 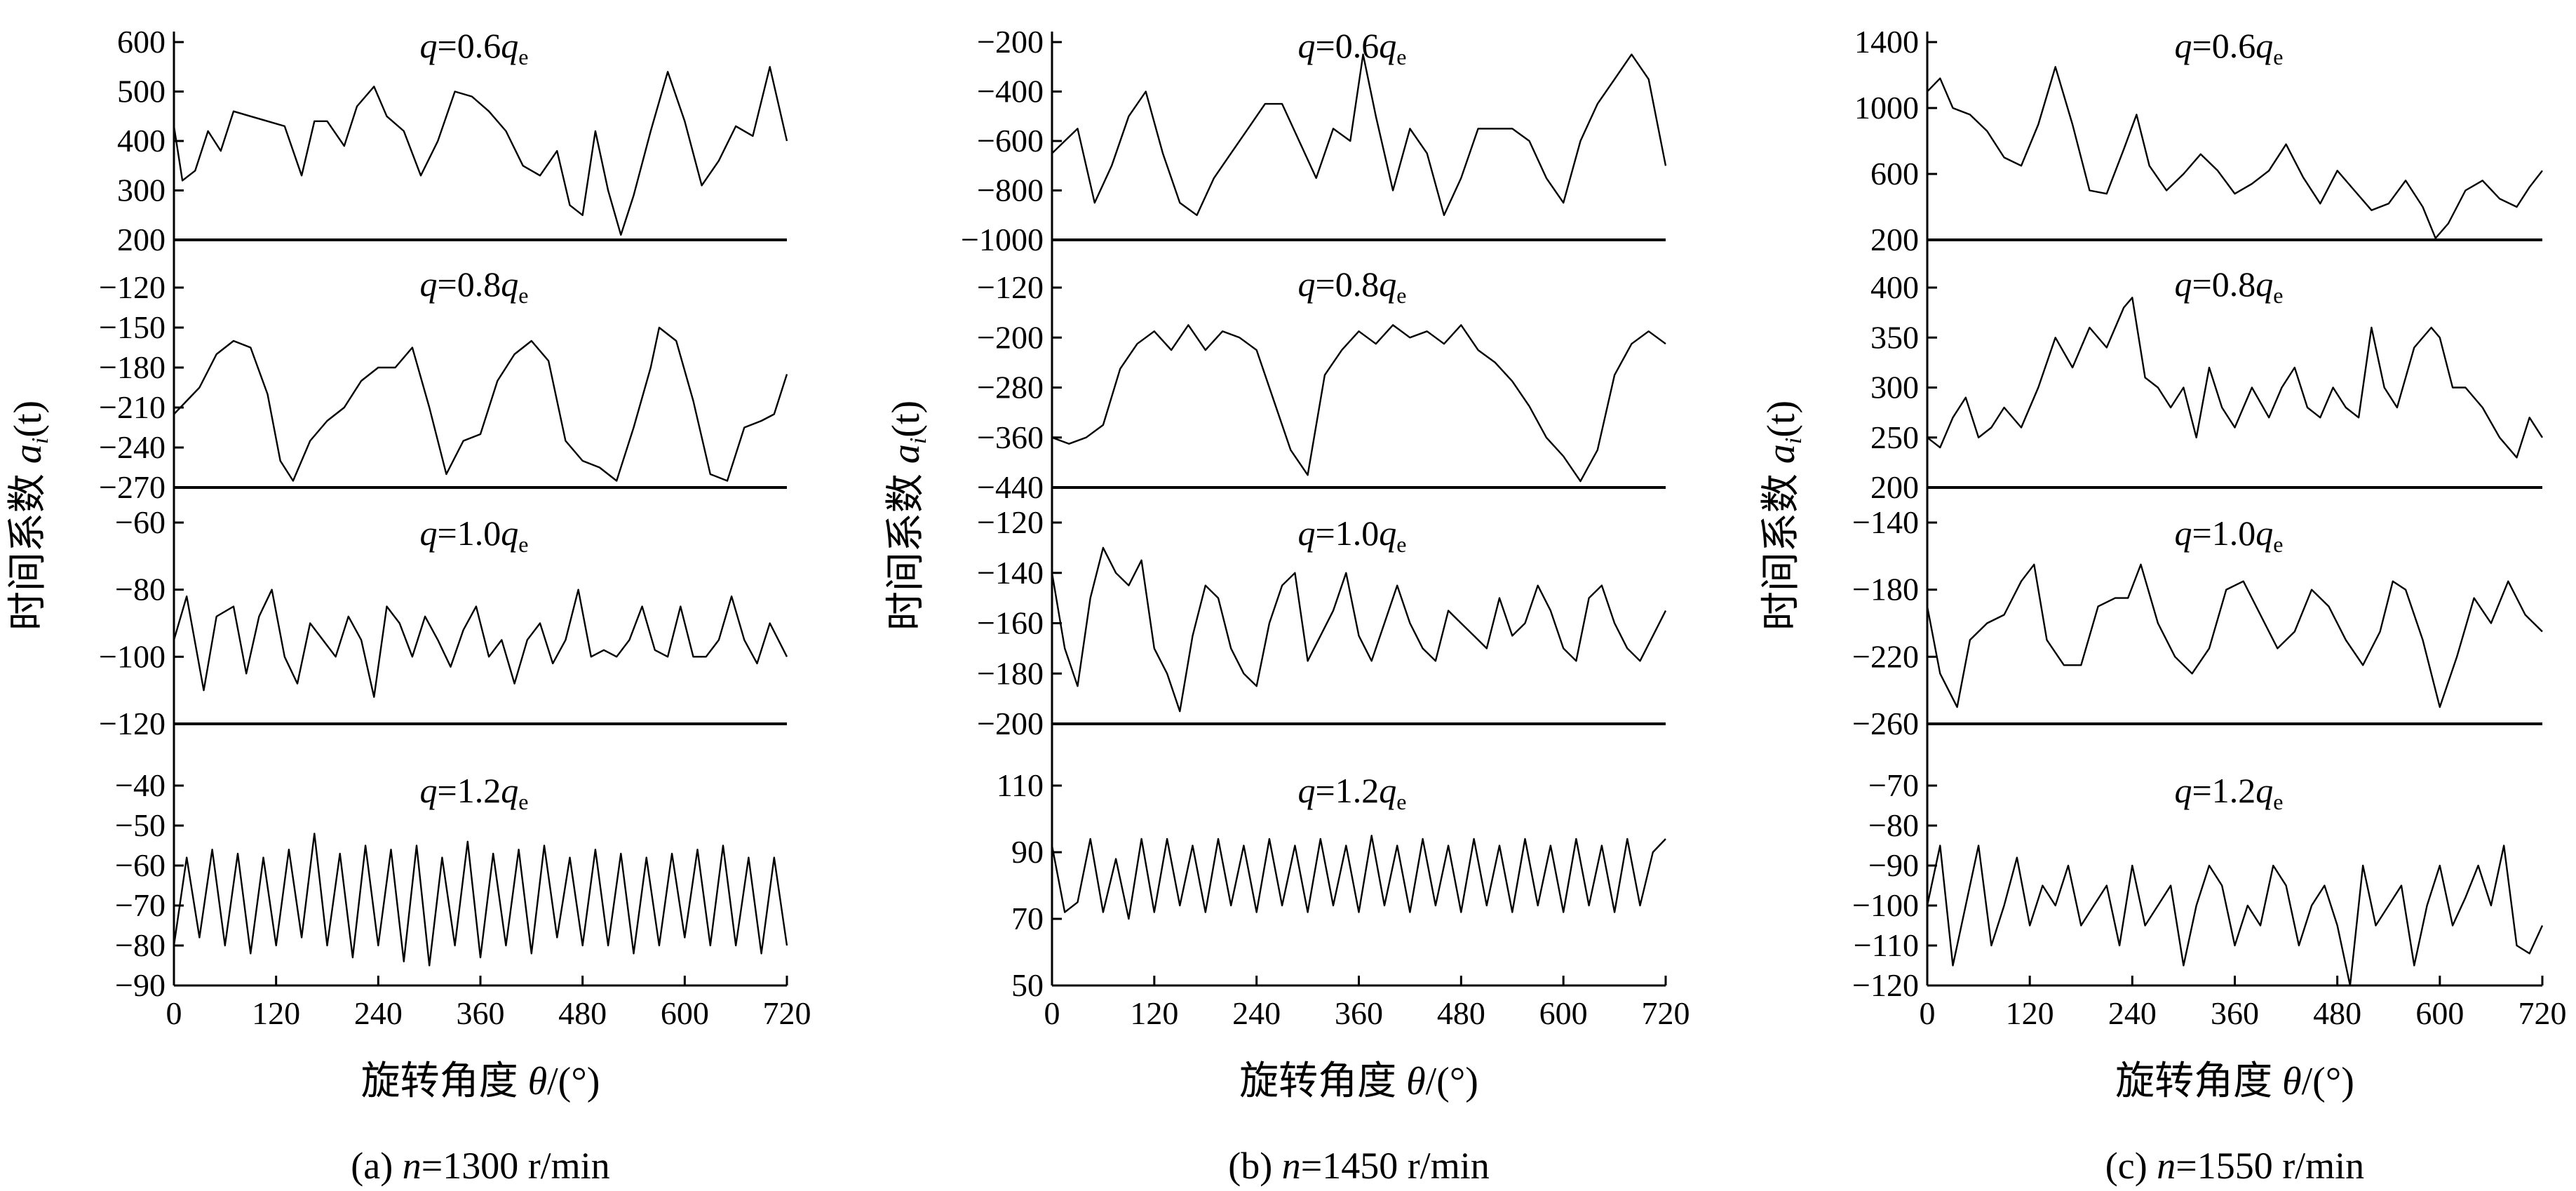 What do you see at coordinates (1010, 437) in the screenshot?
I see `y-tick-label: −360` at bounding box center [1010, 437].